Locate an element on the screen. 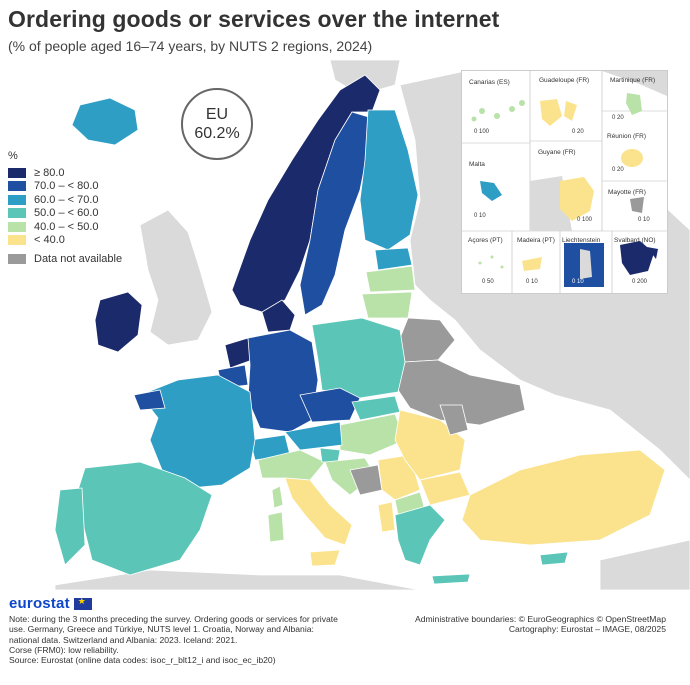 The height and width of the screenshot is (685, 690). scale-reunion: 0 20 is located at coordinates (618, 170).